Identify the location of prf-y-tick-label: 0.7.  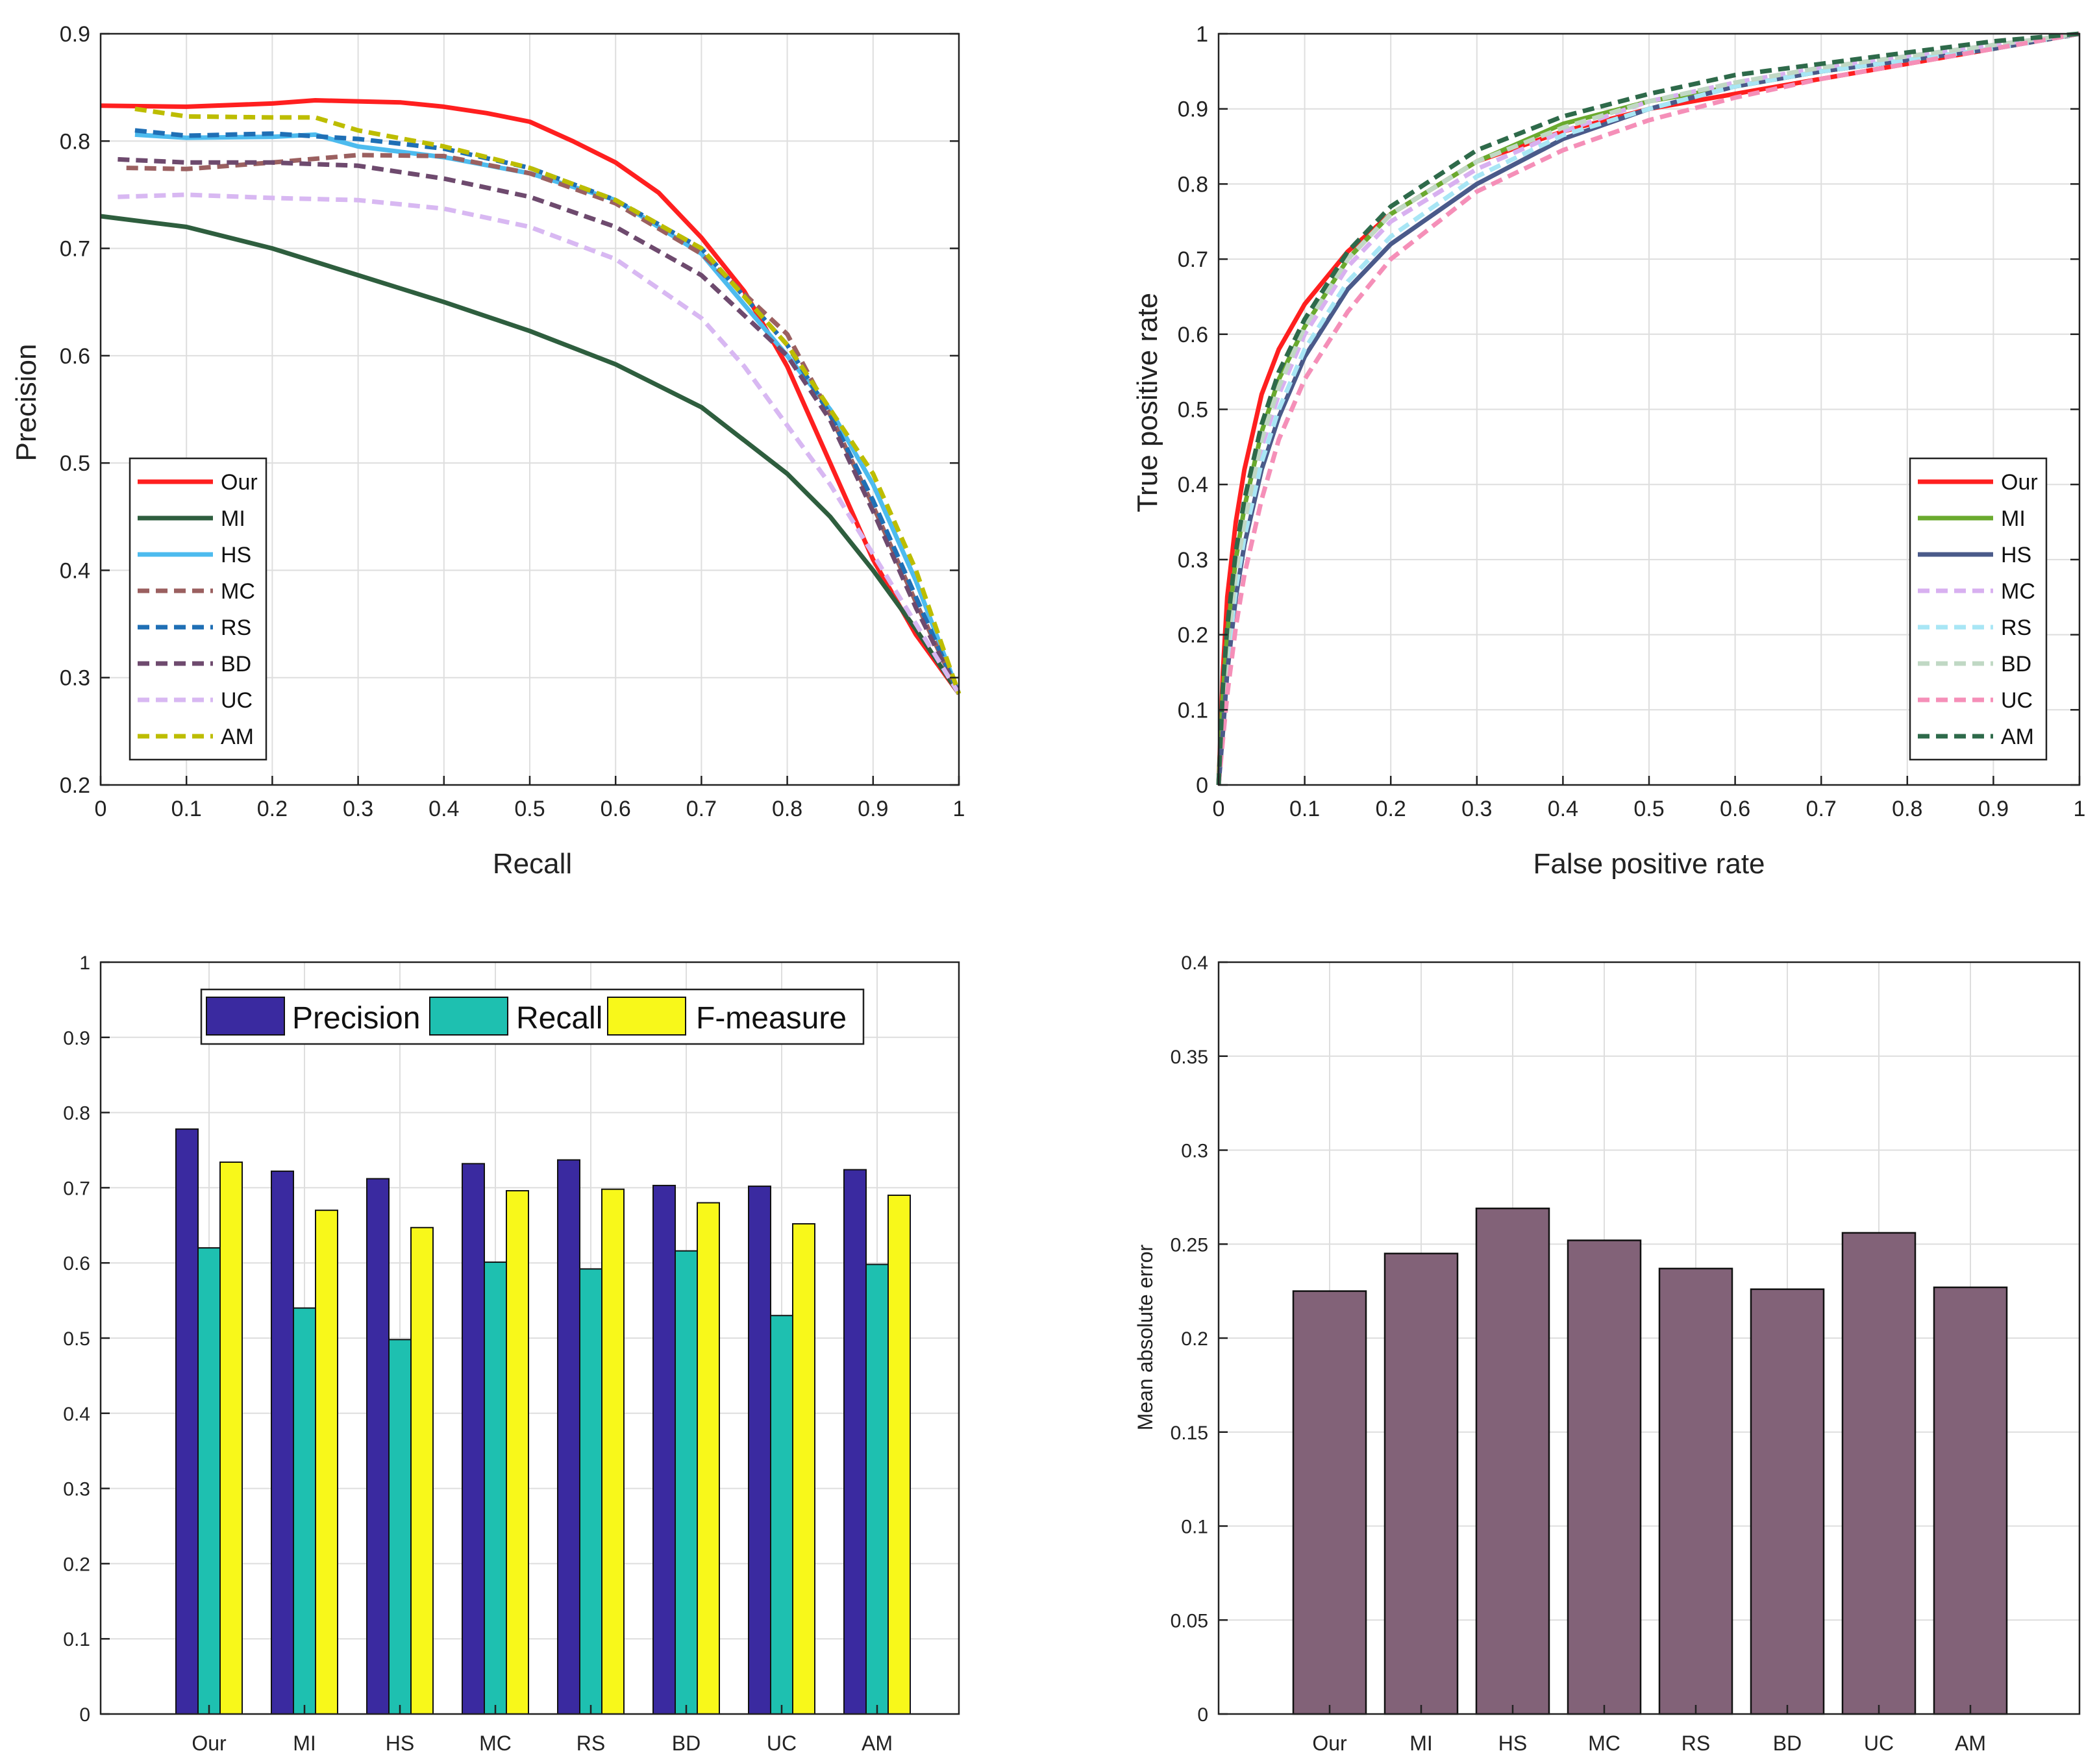
(76, 1188).